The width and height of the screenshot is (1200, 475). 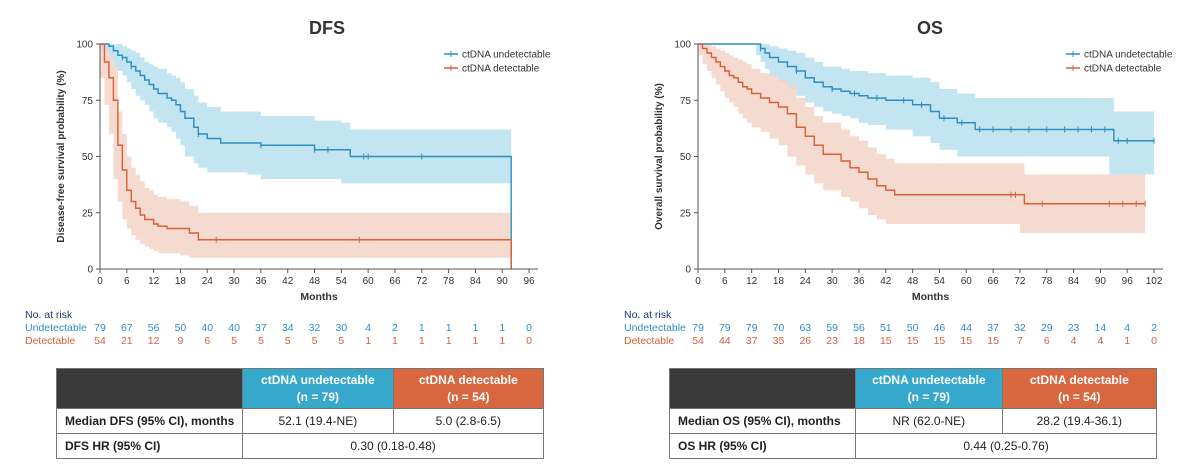 What do you see at coordinates (393, 446) in the screenshot?
I see `hr-value: 0.30 (0.18-0.48)` at bounding box center [393, 446].